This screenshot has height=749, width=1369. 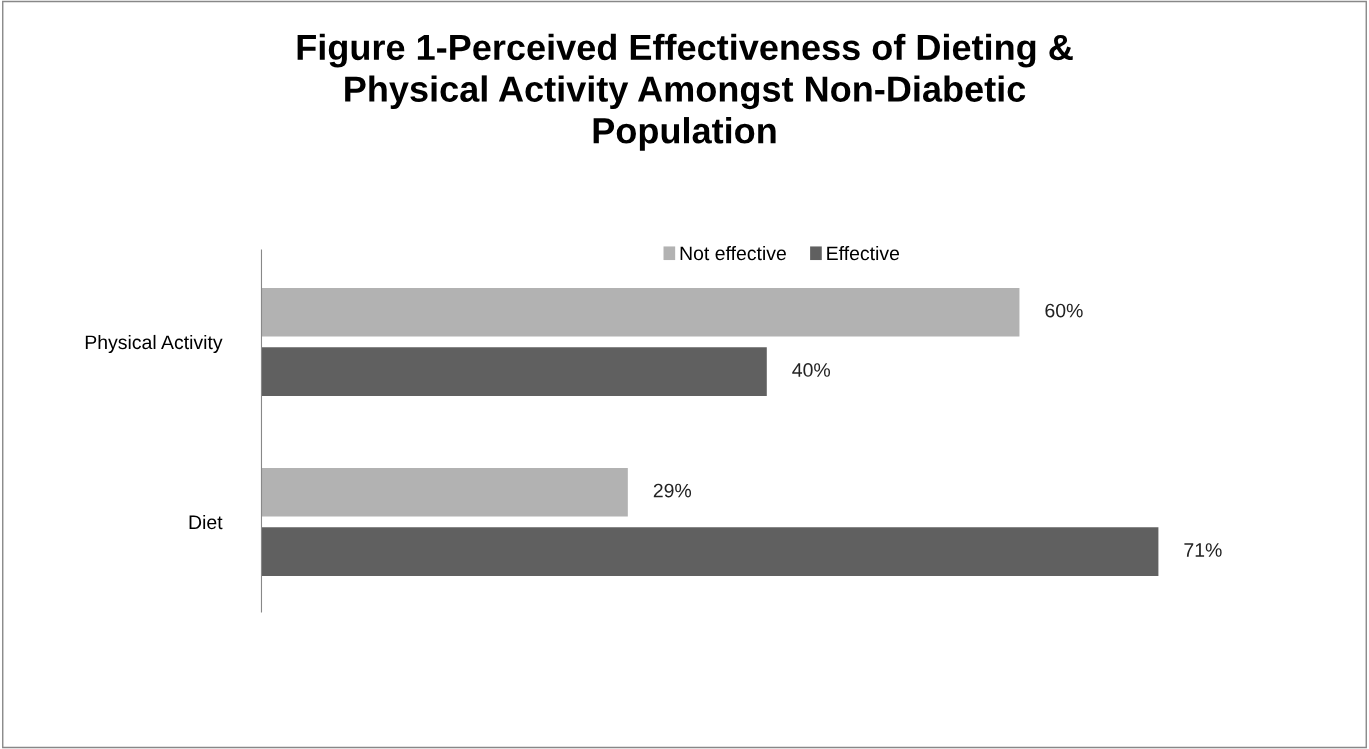 I want to click on data-label: 40%, so click(x=811, y=370).